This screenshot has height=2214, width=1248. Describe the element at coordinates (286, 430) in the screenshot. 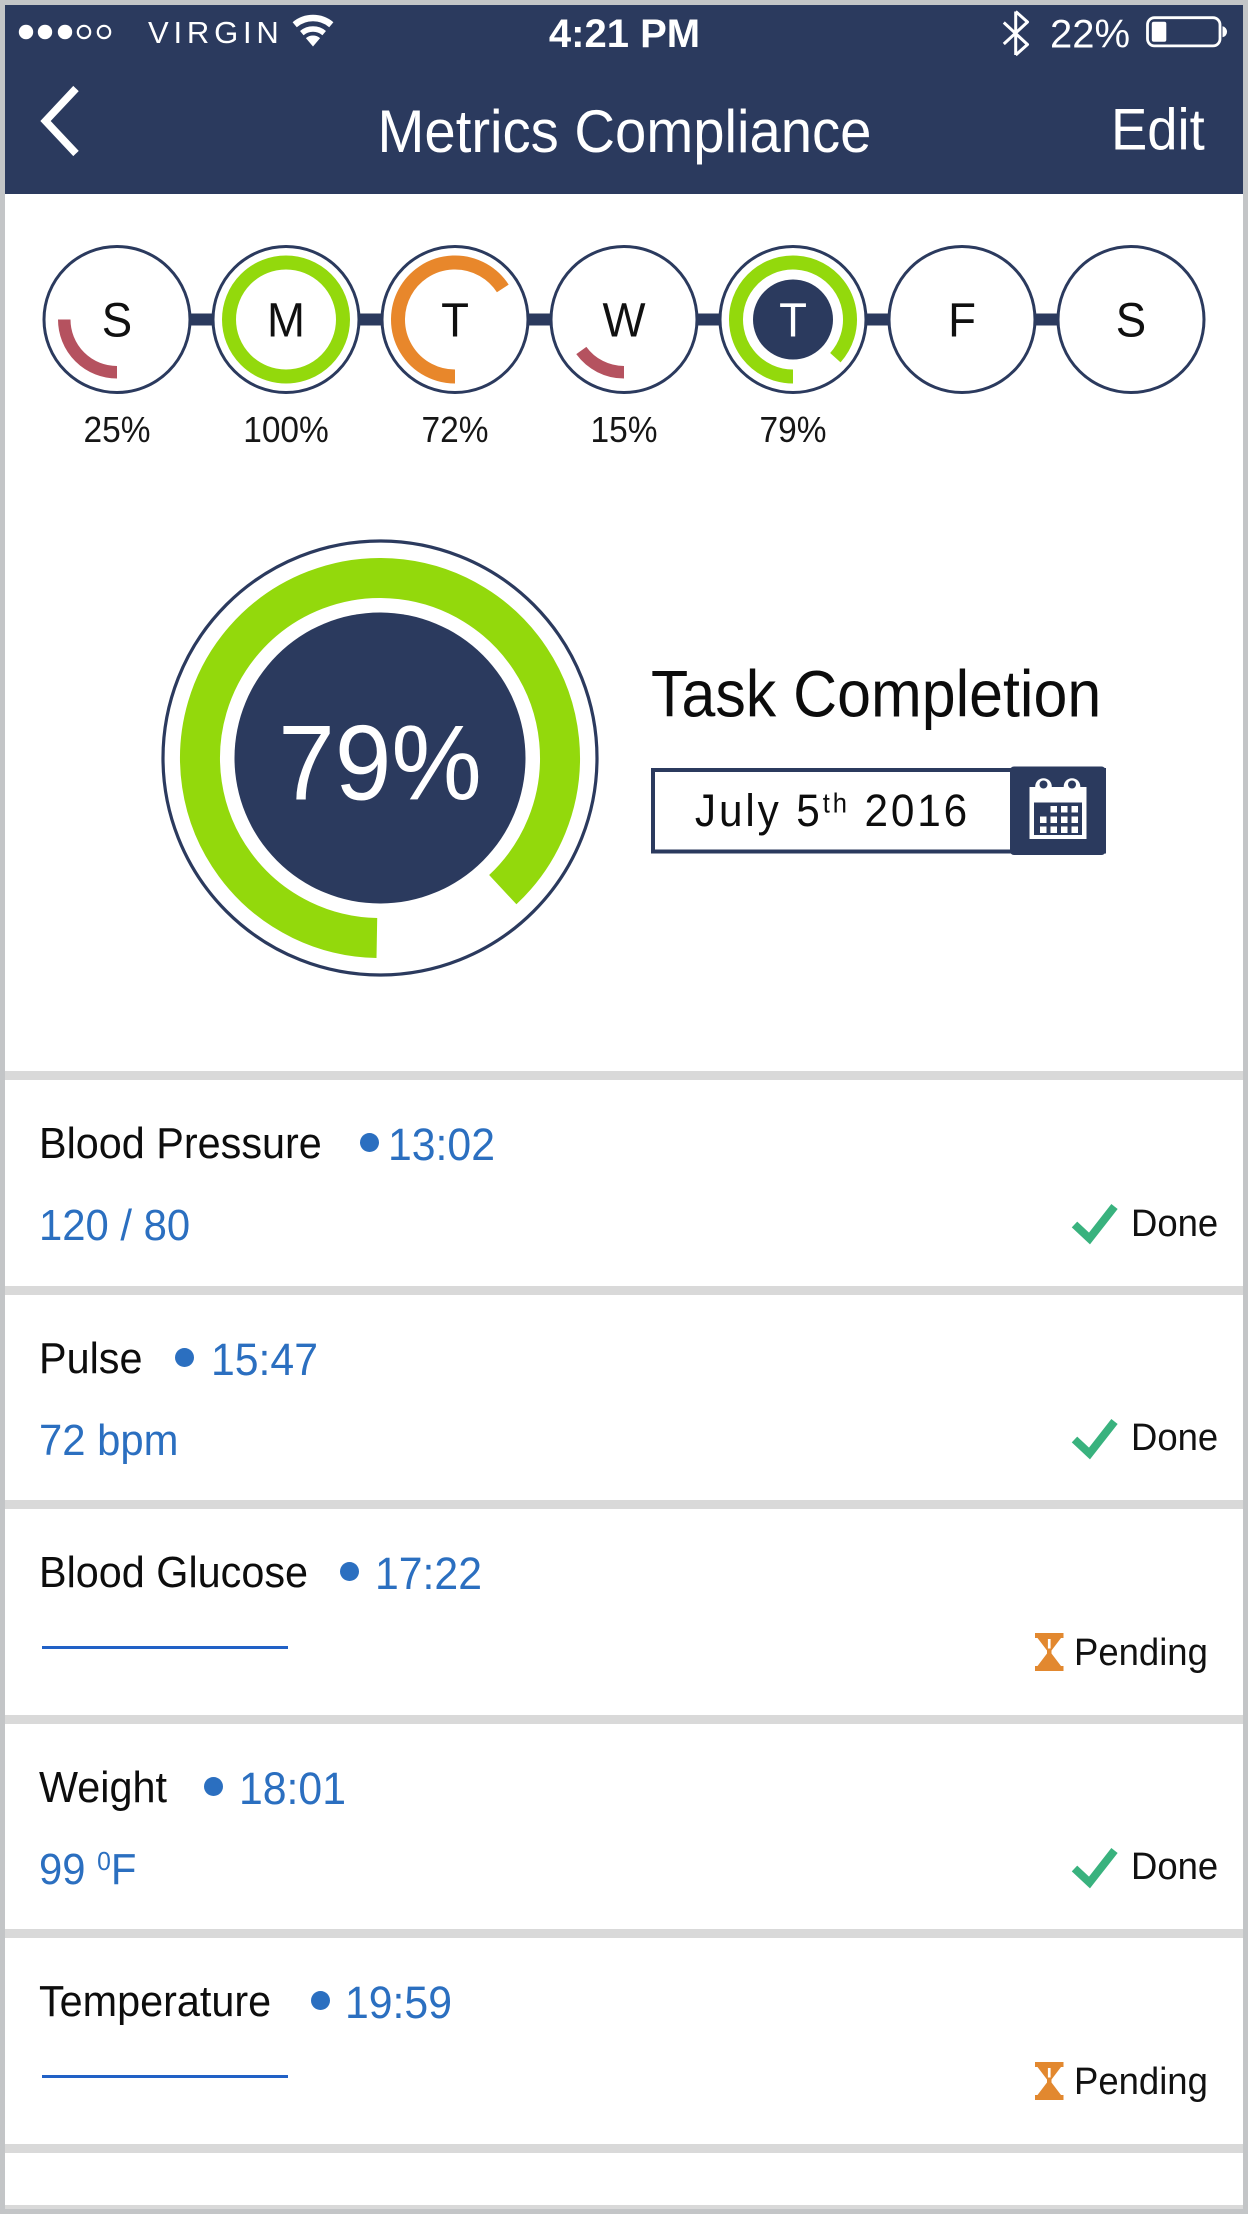

I see `svg-text: 100%` at that location.